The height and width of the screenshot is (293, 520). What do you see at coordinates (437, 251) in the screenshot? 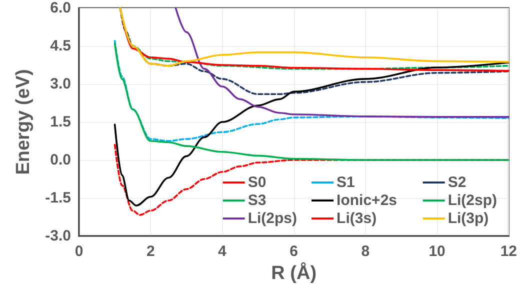
I see `x-tick-label: 10` at bounding box center [437, 251].